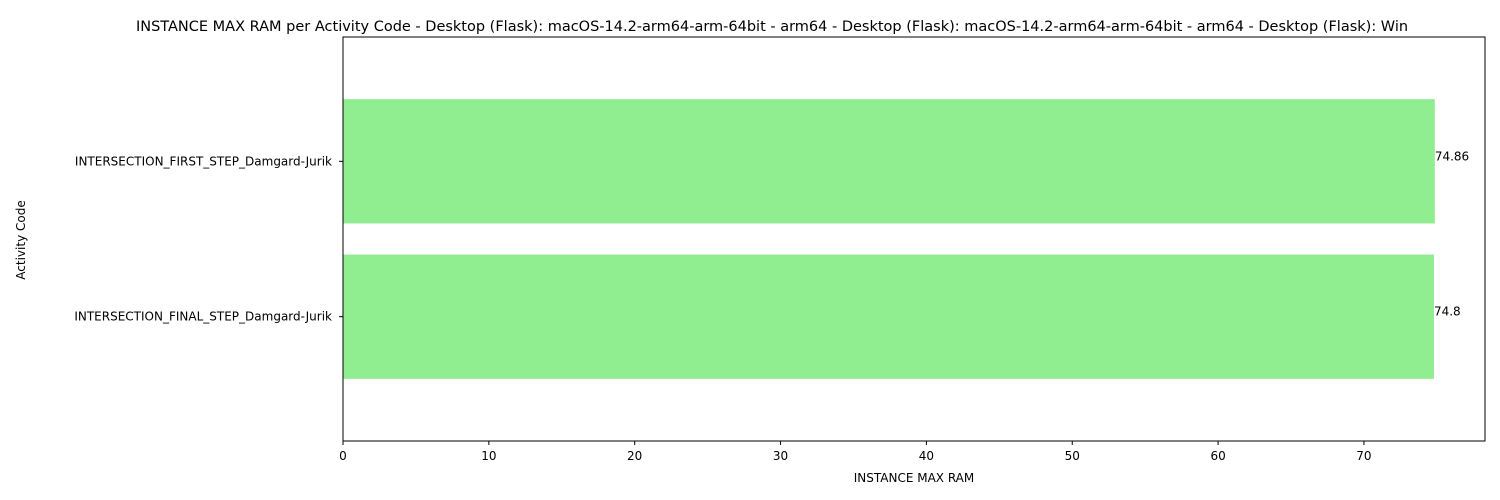 The width and height of the screenshot is (1500, 500). I want to click on x-tick-label: 20, so click(634, 456).